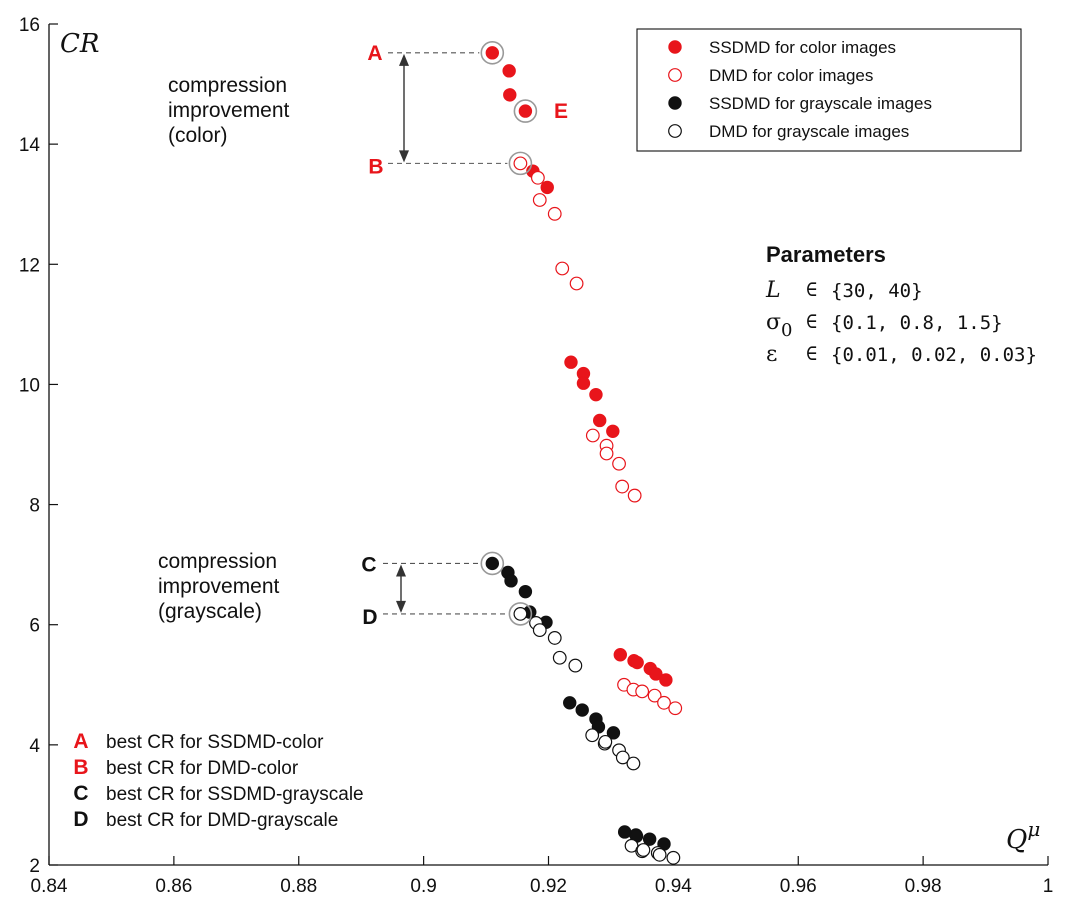 This screenshot has height=912, width=1073. What do you see at coordinates (34, 626) in the screenshot?
I see `y-tick-label: 6` at bounding box center [34, 626].